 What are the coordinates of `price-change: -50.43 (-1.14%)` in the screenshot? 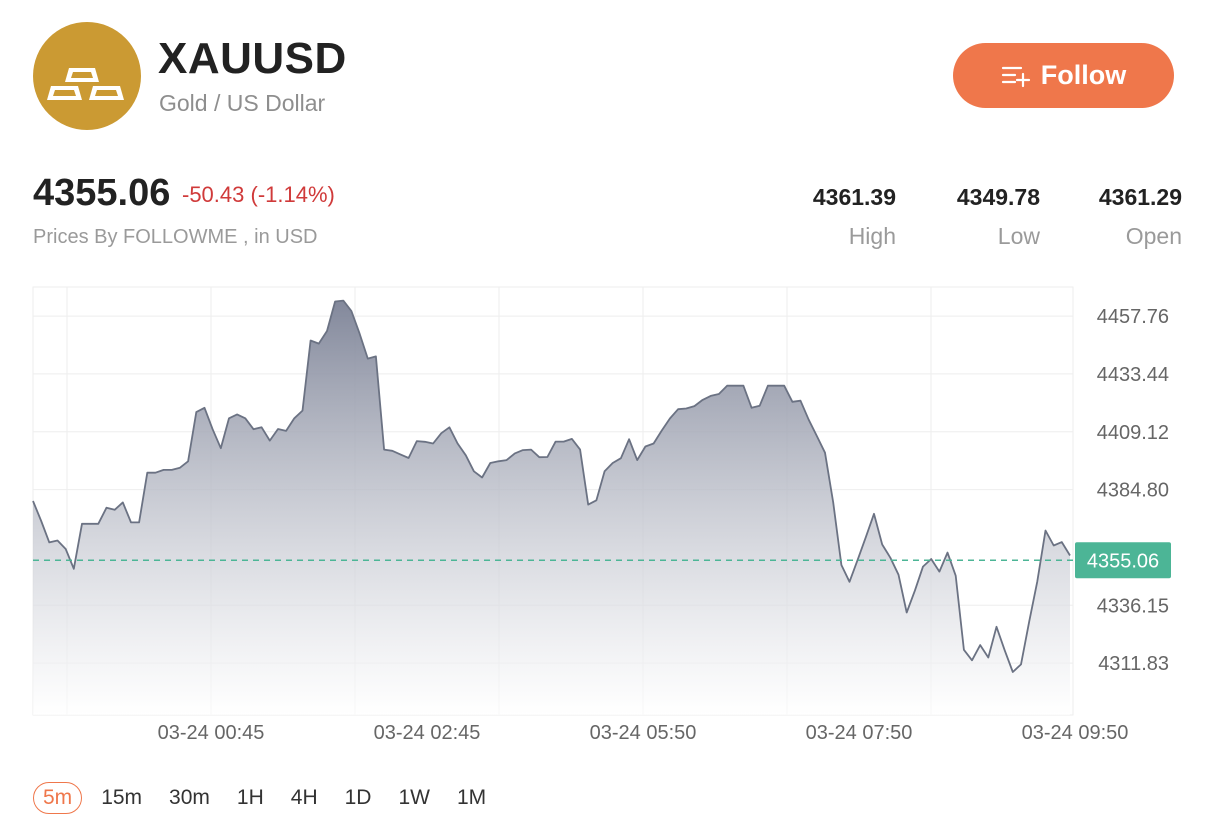 It's located at (258, 194).